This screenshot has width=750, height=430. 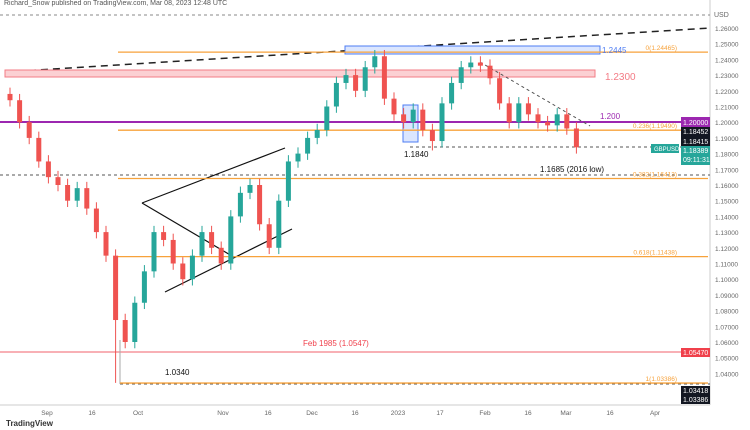 What do you see at coordinates (655, 126) in the screenshot?
I see `fib-level-label: 0.236(1.19490)` at bounding box center [655, 126].